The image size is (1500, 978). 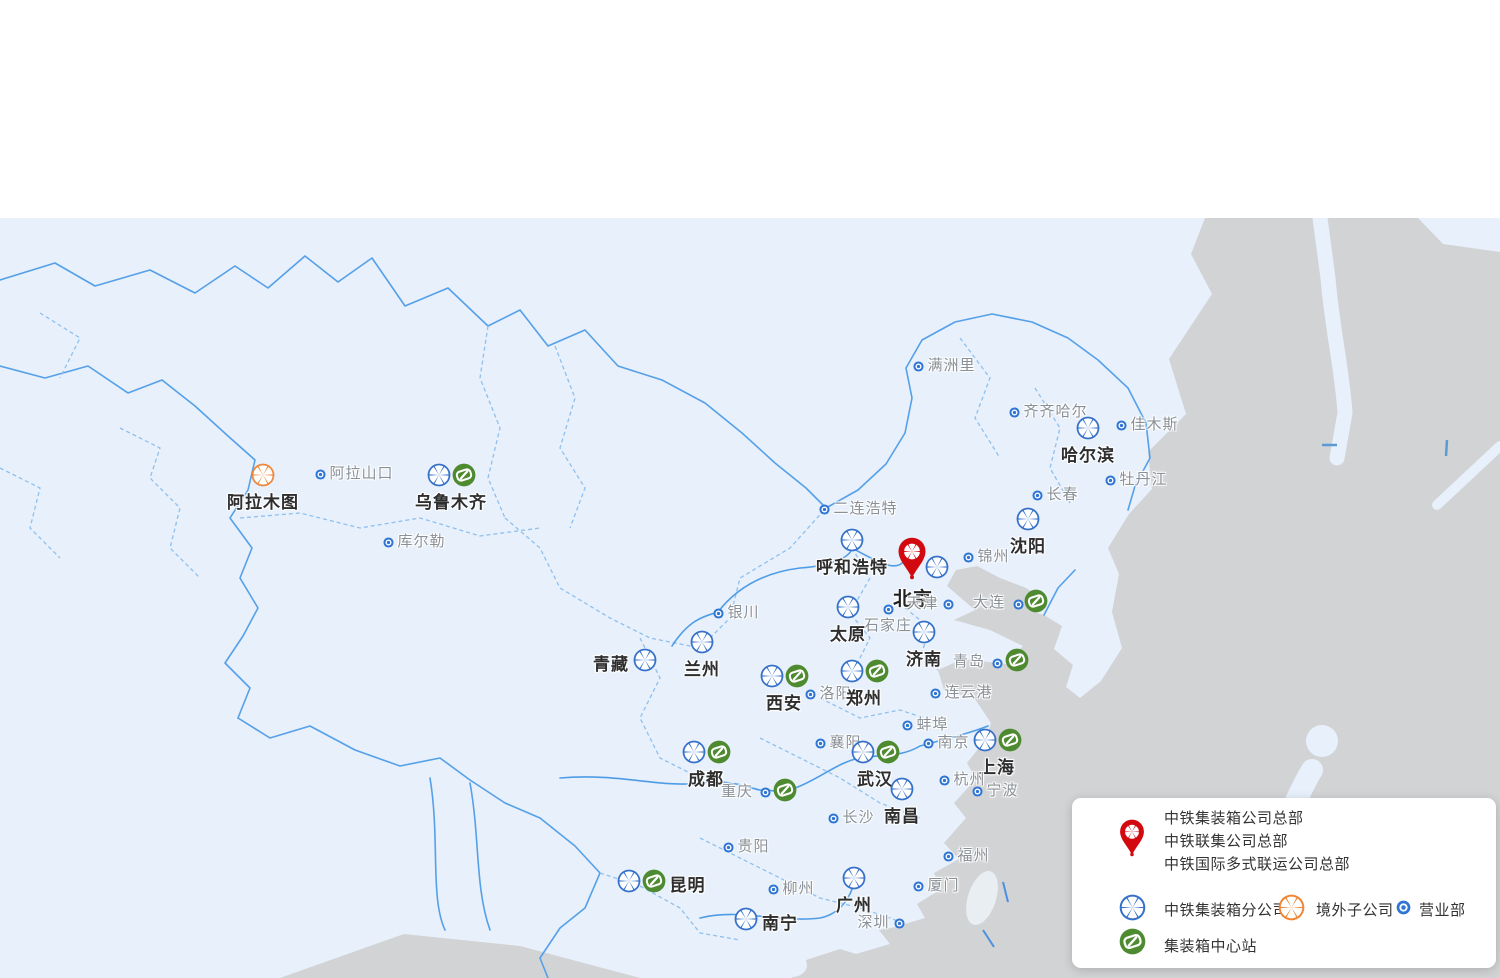 What do you see at coordinates (611, 664) in the screenshot?
I see `city-label: 青藏` at bounding box center [611, 664].